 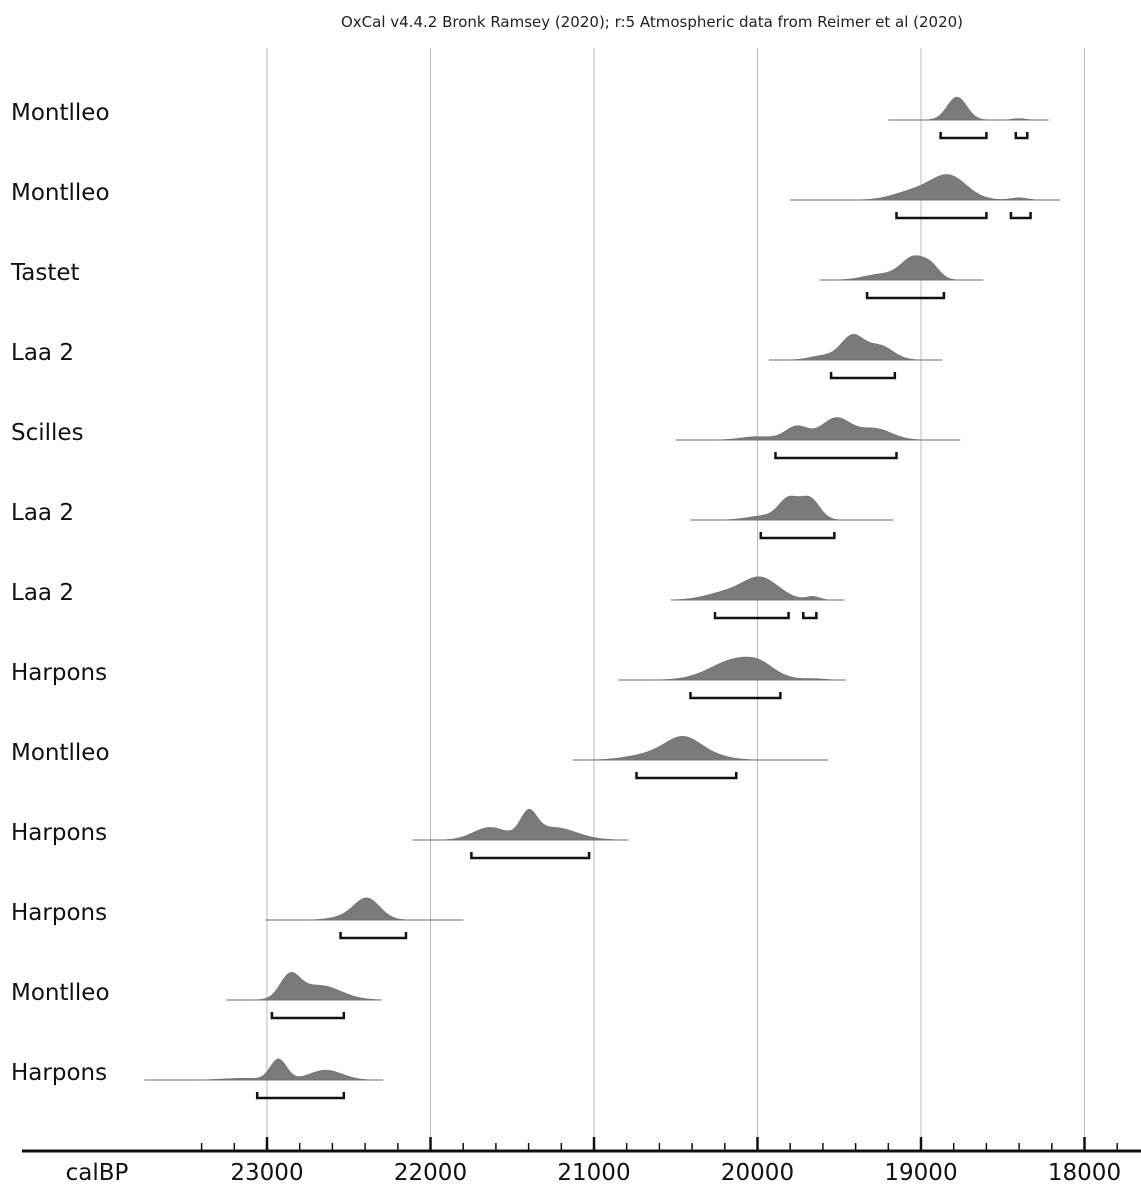 I want to click on sample-row: Tastet, so click(x=497, y=277).